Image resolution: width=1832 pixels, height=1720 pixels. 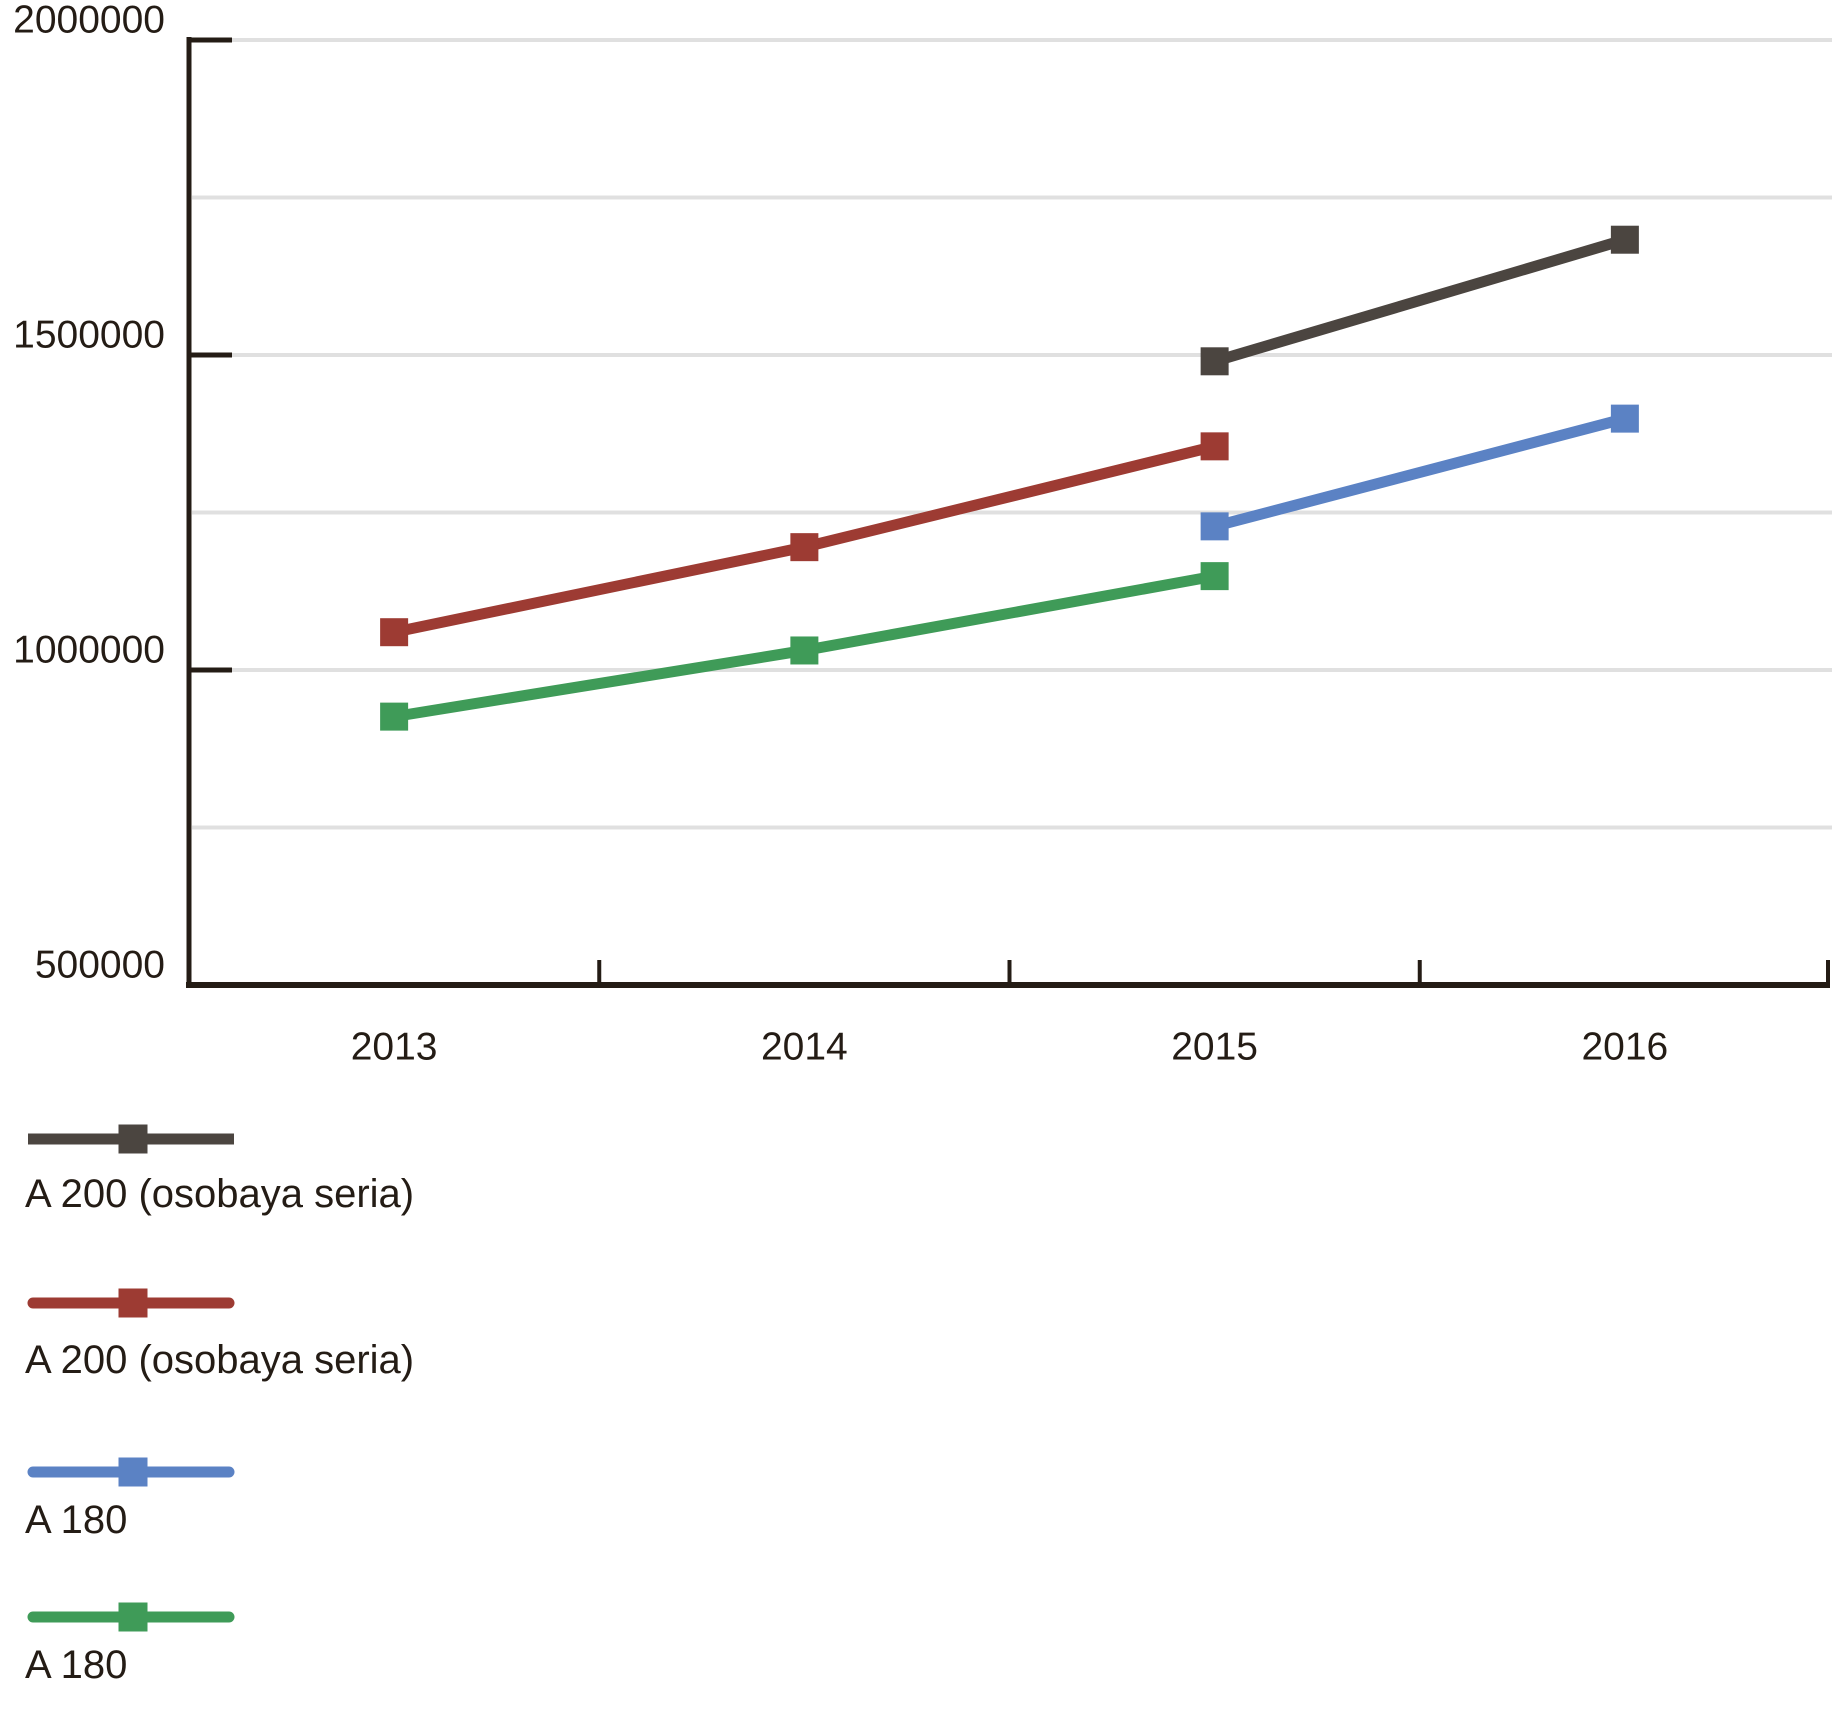 I want to click on legend-label-1: A 200 (osobaya seria), so click(x=219, y=1360).